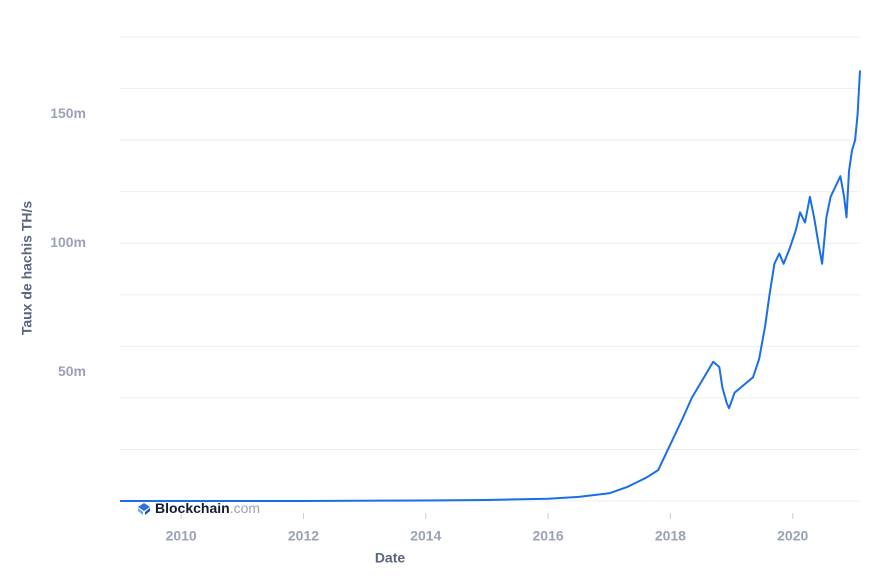  I want to click on brand-name-main: Blockchain, so click(192, 508).